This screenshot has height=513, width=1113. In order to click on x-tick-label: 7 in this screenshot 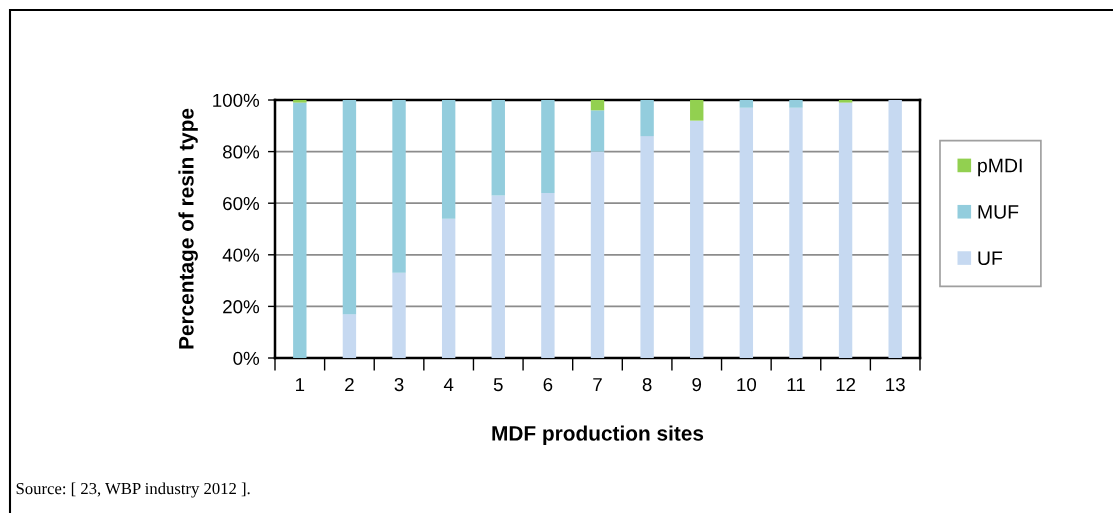, I will do `click(597, 385)`.